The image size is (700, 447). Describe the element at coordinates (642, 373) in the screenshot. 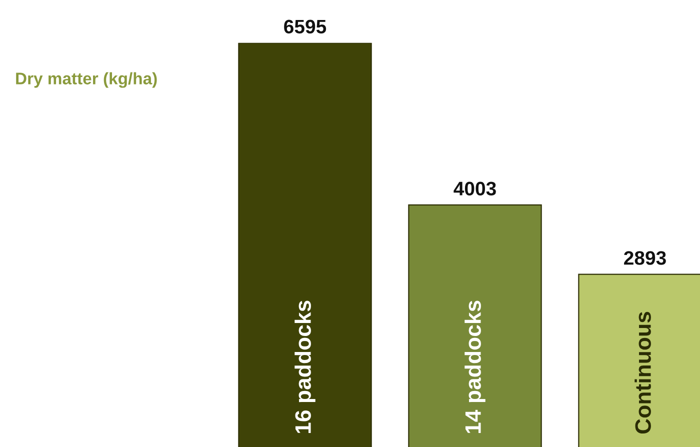

I see `x-tick-label: Continuous` at that location.